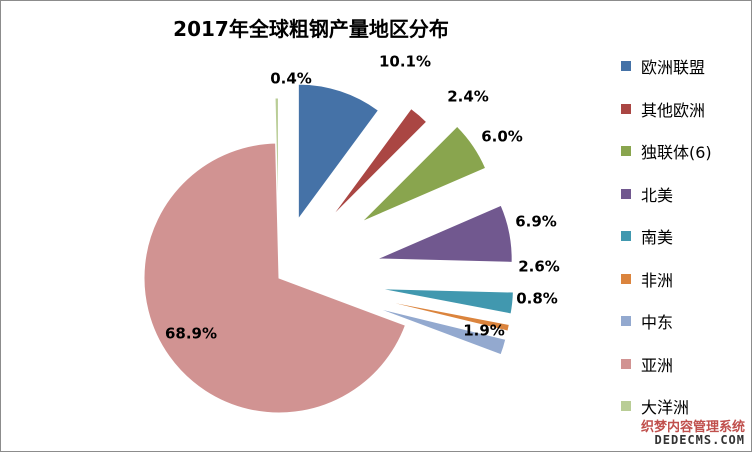  I want to click on data-label-1: 10.1%, so click(405, 62).